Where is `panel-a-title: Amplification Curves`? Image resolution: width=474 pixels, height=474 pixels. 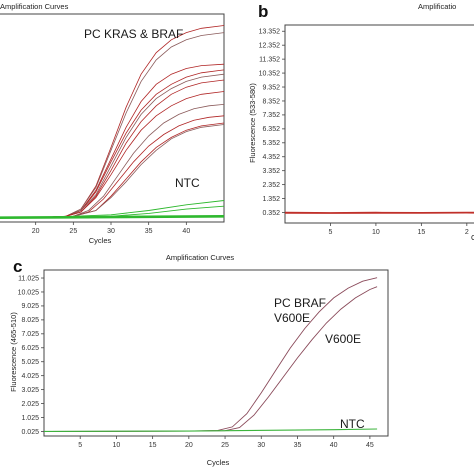 panel-a-title: Amplification Curves is located at coordinates (34, 6).